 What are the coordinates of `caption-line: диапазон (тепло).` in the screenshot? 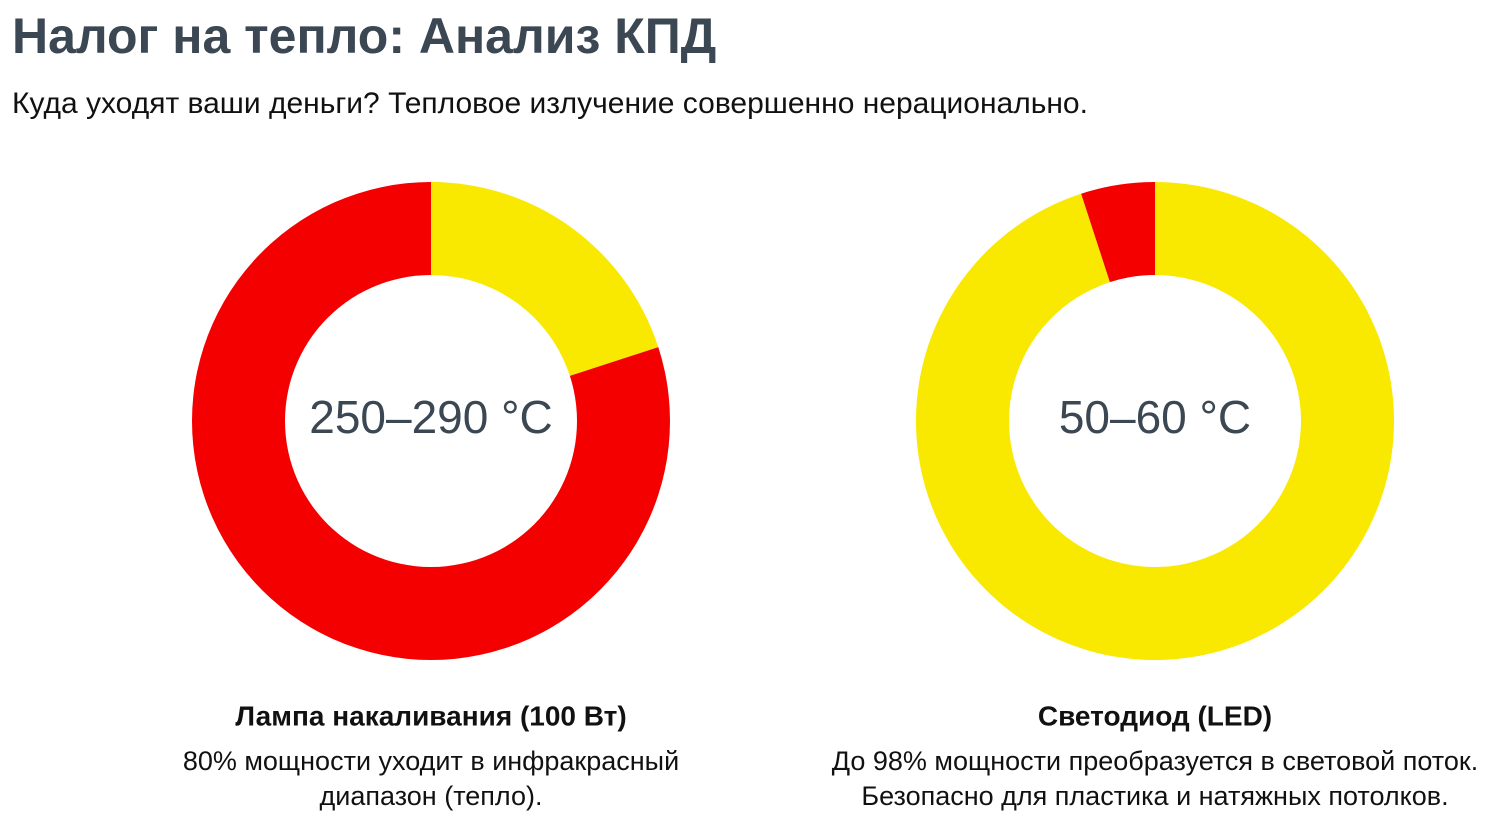 It's located at (431, 796).